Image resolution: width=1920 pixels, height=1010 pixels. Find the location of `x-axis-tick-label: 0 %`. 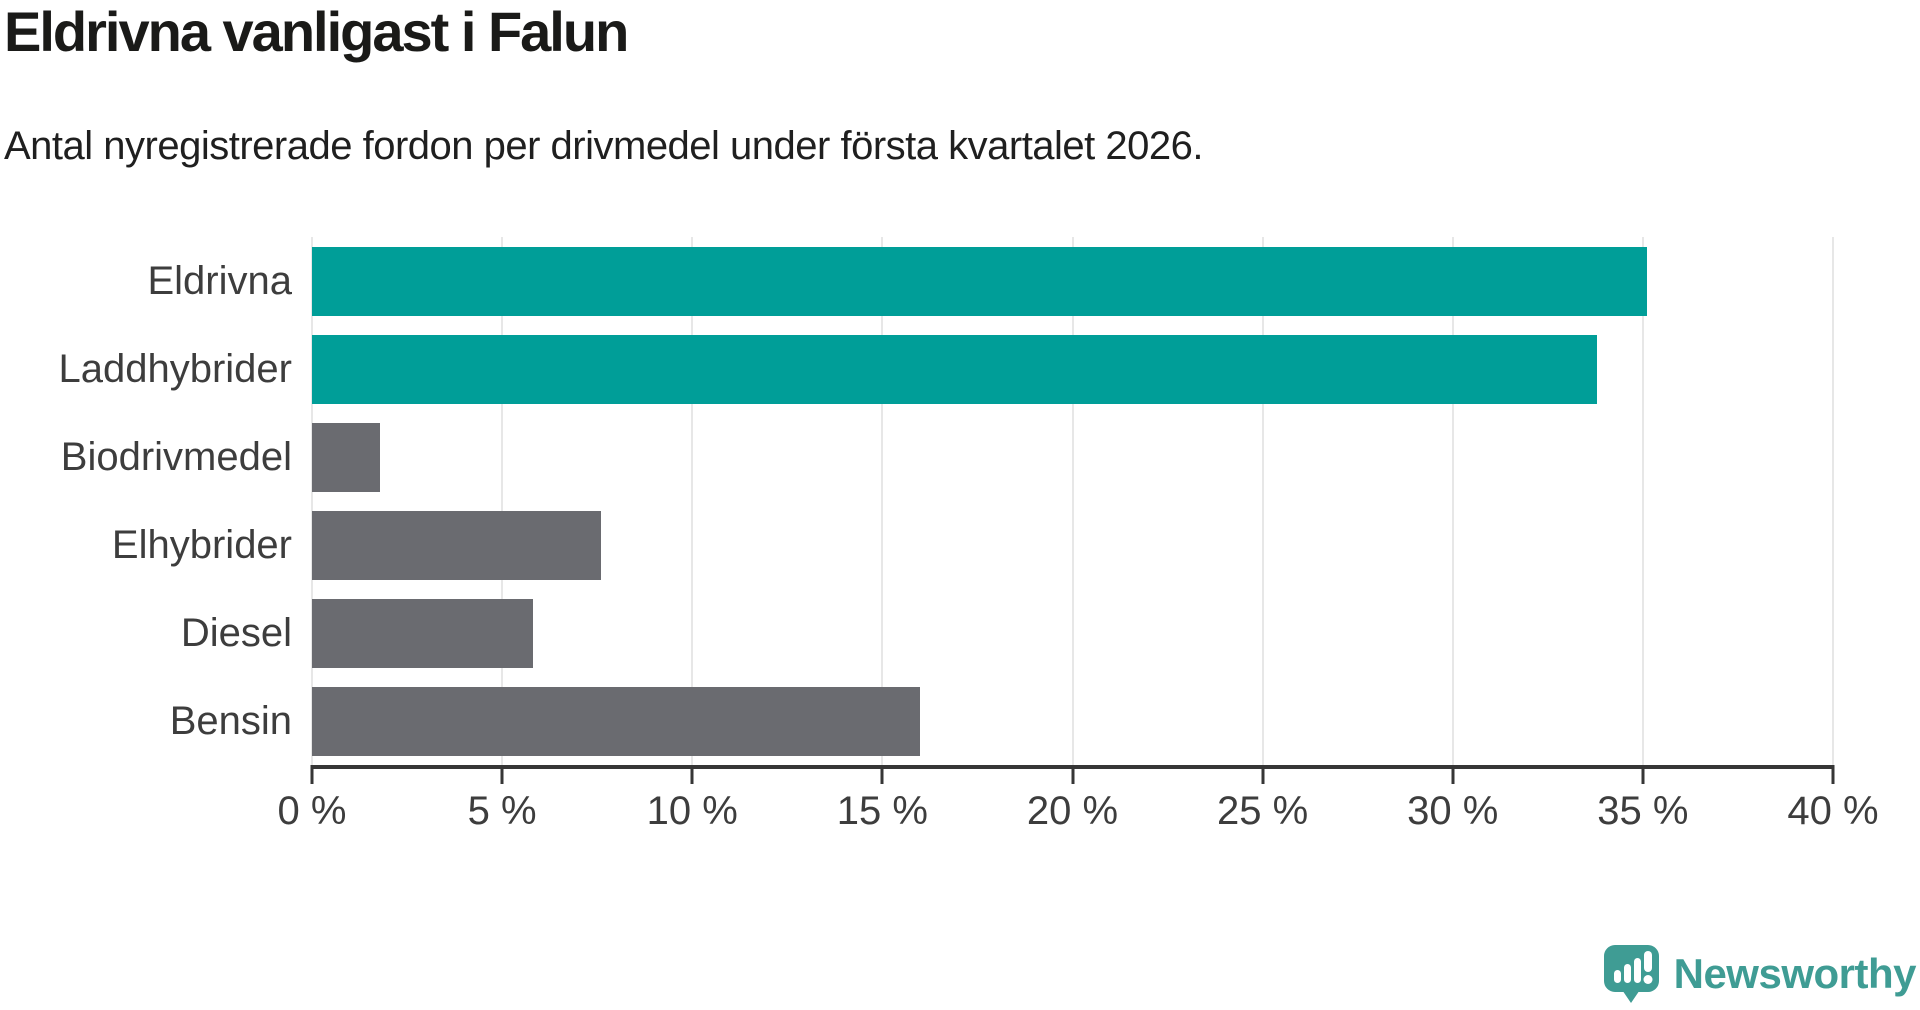

x-axis-tick-label: 0 % is located at coordinates (312, 811).